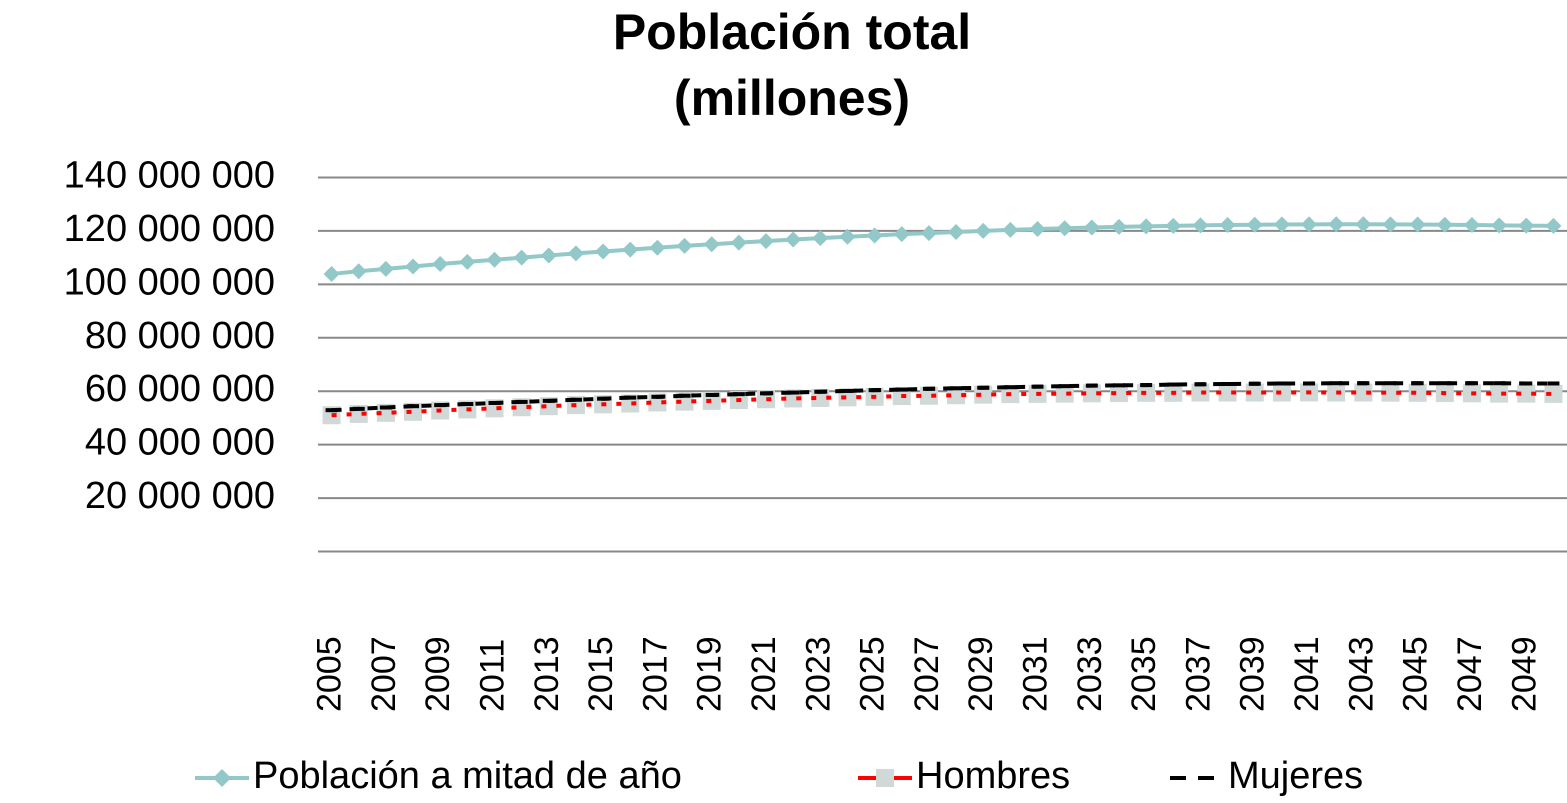 The image size is (1567, 803). Describe the element at coordinates (180, 389) in the screenshot. I see `y-tick-label: 60 000 000` at that location.